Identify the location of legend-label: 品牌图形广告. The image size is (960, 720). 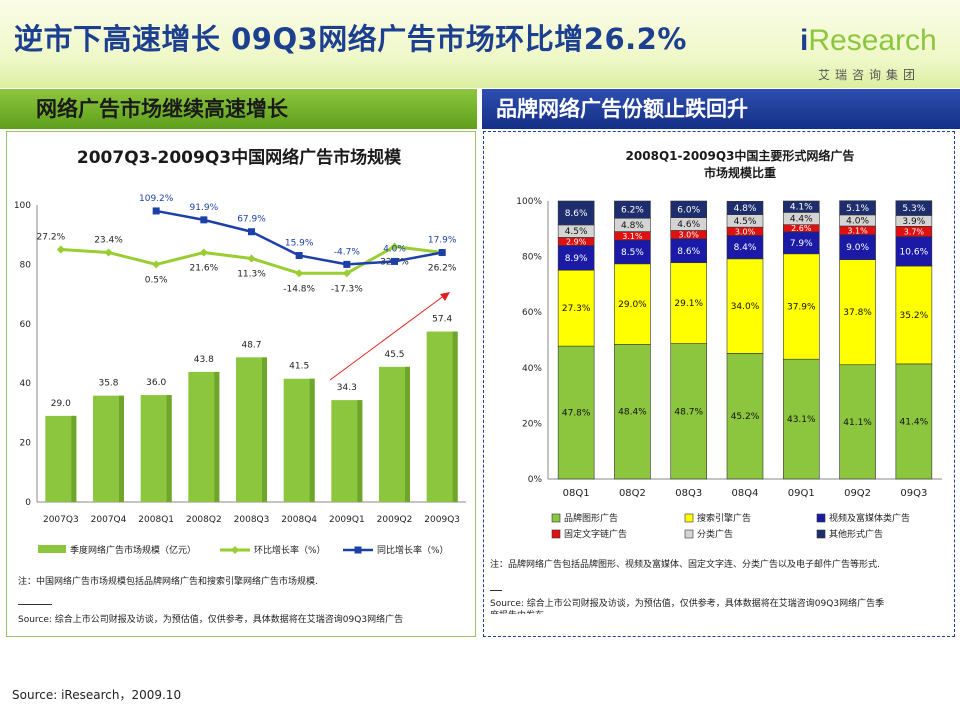
(591, 518).